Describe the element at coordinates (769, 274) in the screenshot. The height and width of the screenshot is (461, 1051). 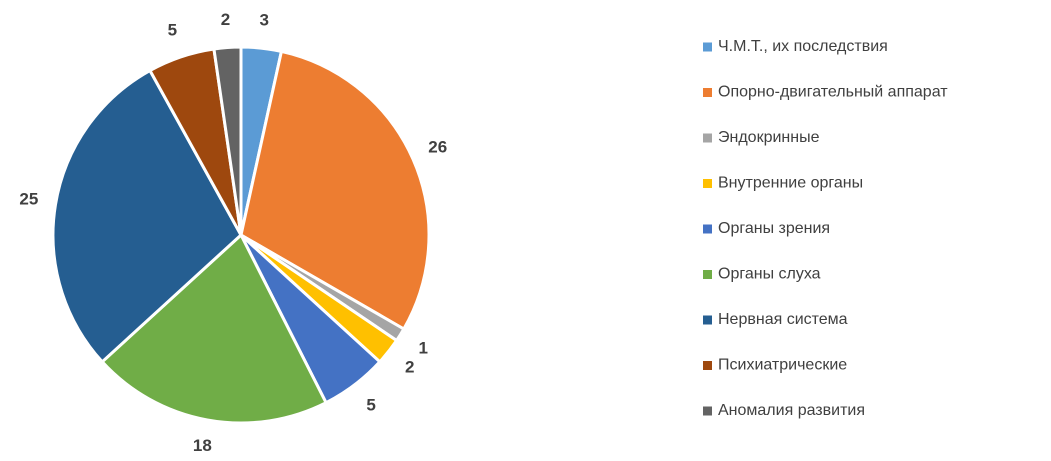
I see `legend-label: Органы слуха` at that location.